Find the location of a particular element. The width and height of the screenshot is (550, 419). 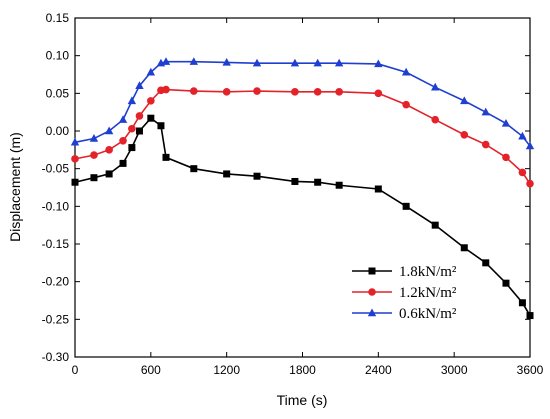

legend-label: 0.6kN/m² is located at coordinates (428, 314).